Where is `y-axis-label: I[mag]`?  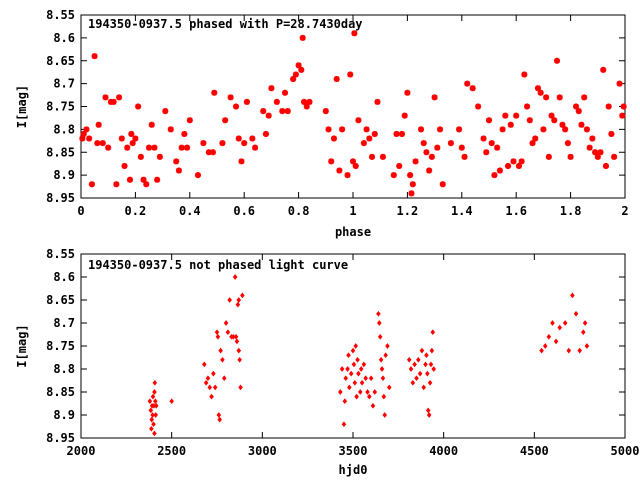
y-axis-label: I[mag] is located at coordinates (22, 345).